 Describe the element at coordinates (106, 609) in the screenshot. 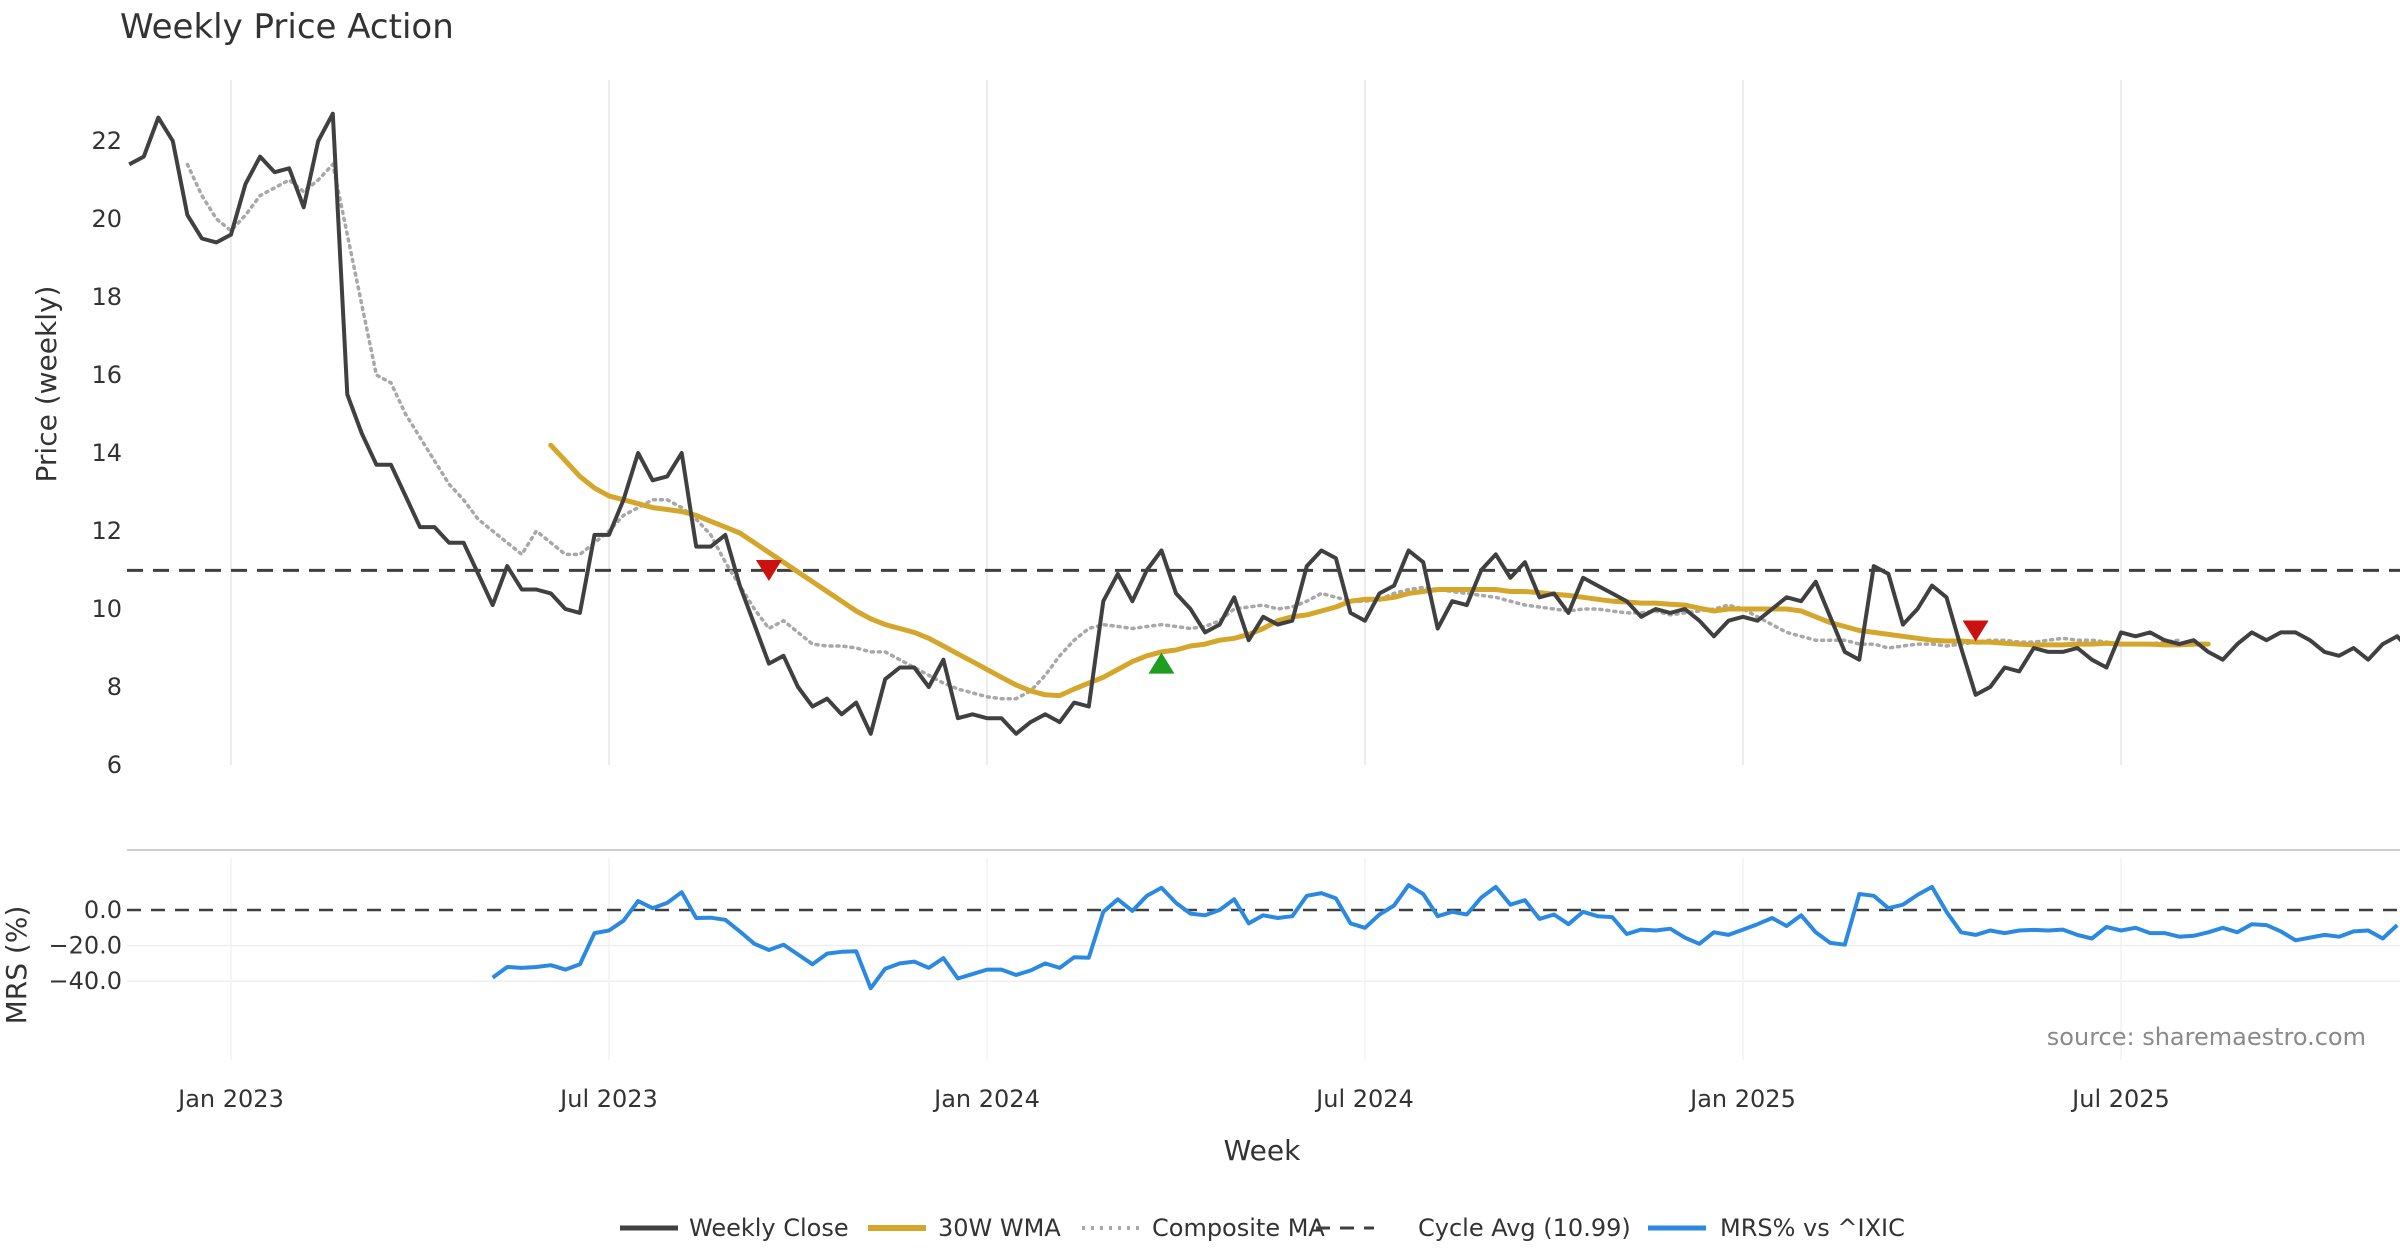

I see `price-y-tick-label: 10` at that location.